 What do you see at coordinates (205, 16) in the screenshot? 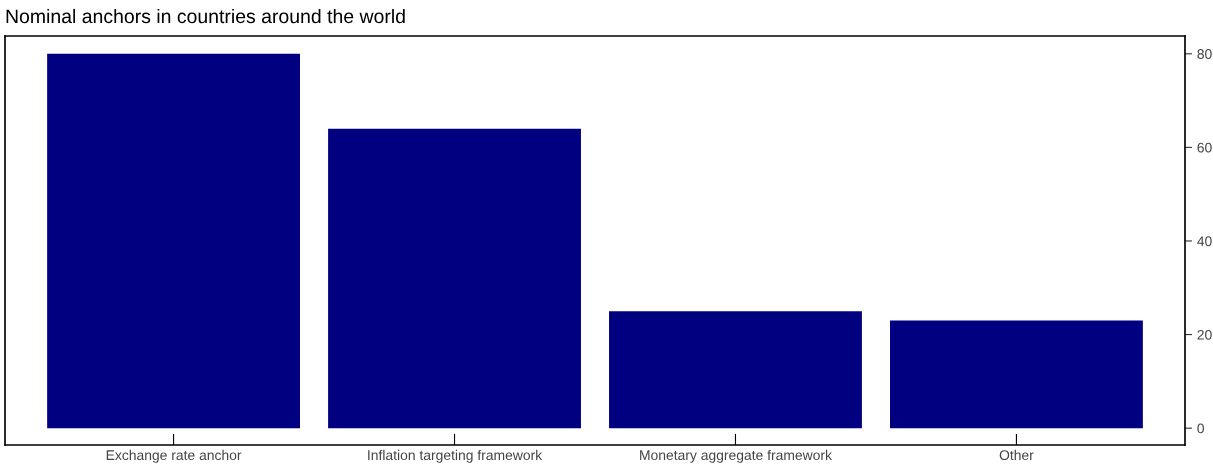
I see `chart-title: Nominal anchors in countries around the world` at bounding box center [205, 16].